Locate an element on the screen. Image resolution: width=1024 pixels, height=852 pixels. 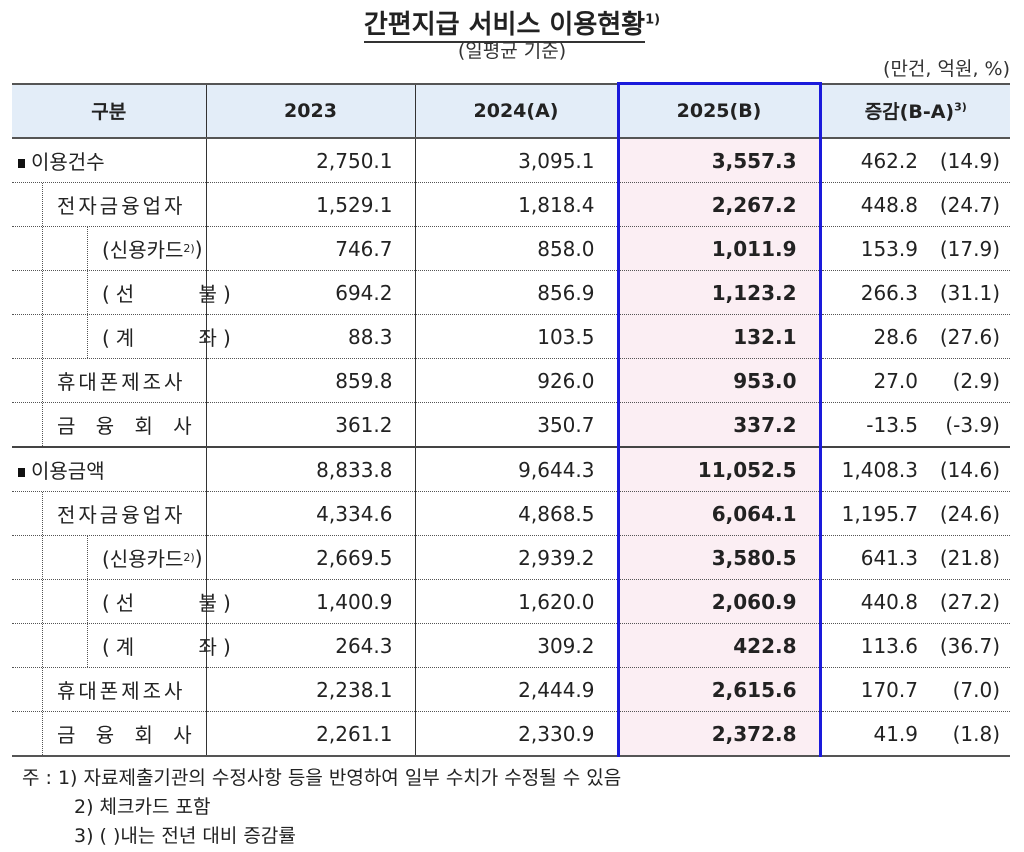
change-amount: 41.9 is located at coordinates (895, 733).